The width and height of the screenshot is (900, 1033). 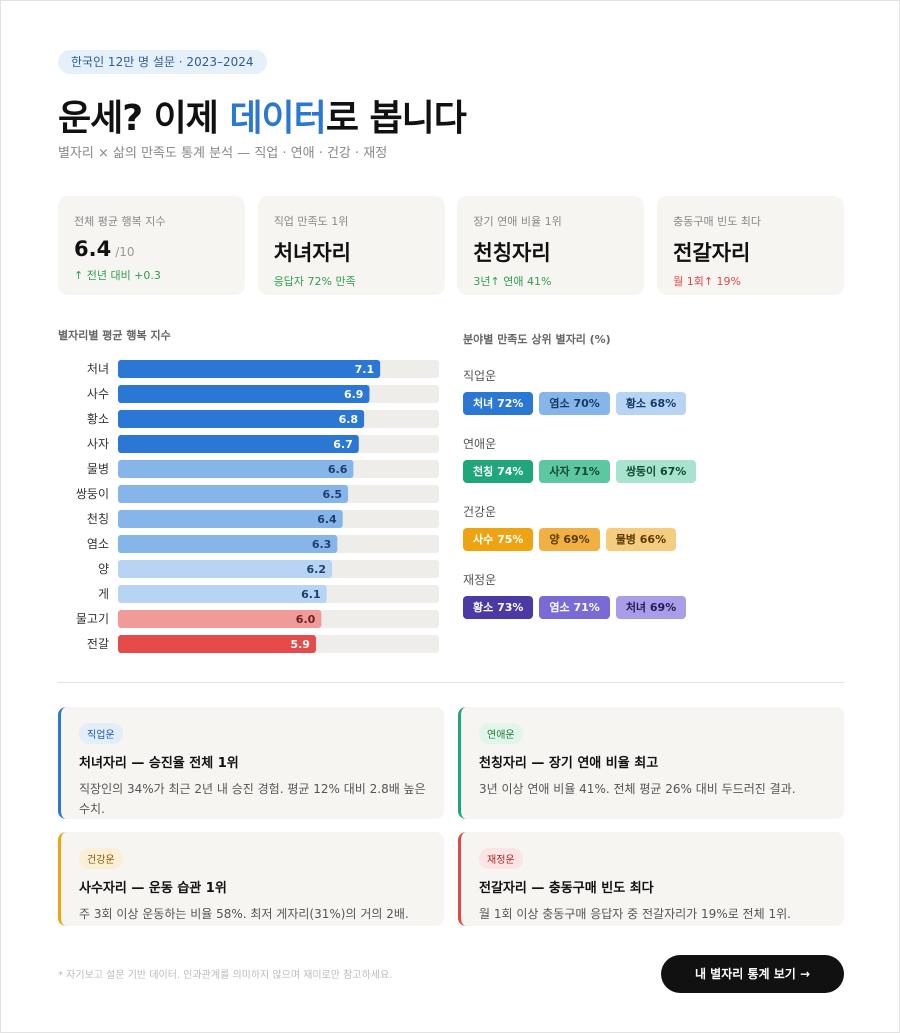 I want to click on value-label: 6.6, so click(x=338, y=469).